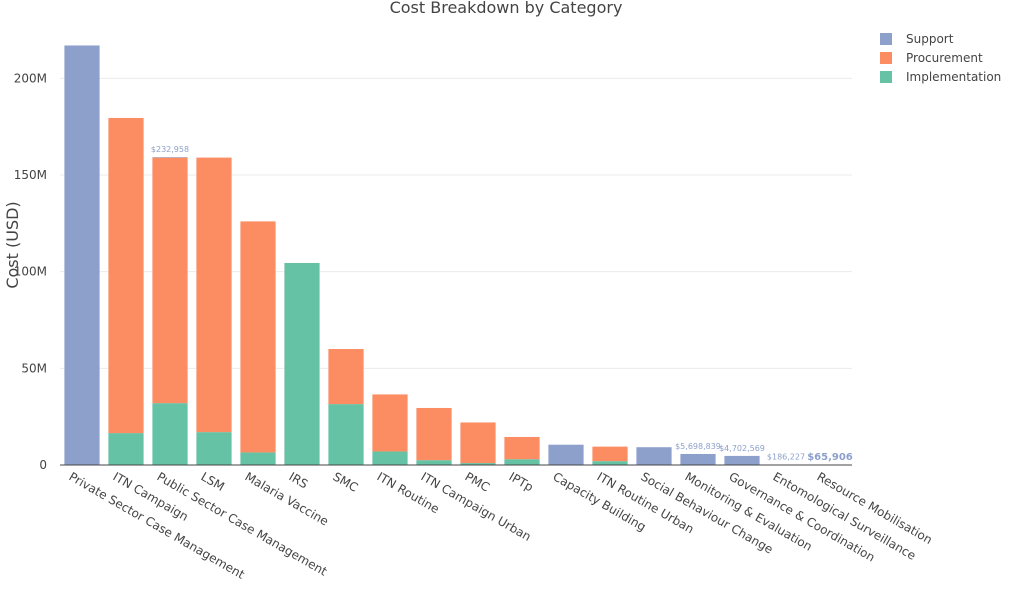  I want to click on y-tick-label: 200M, so click(30, 78).